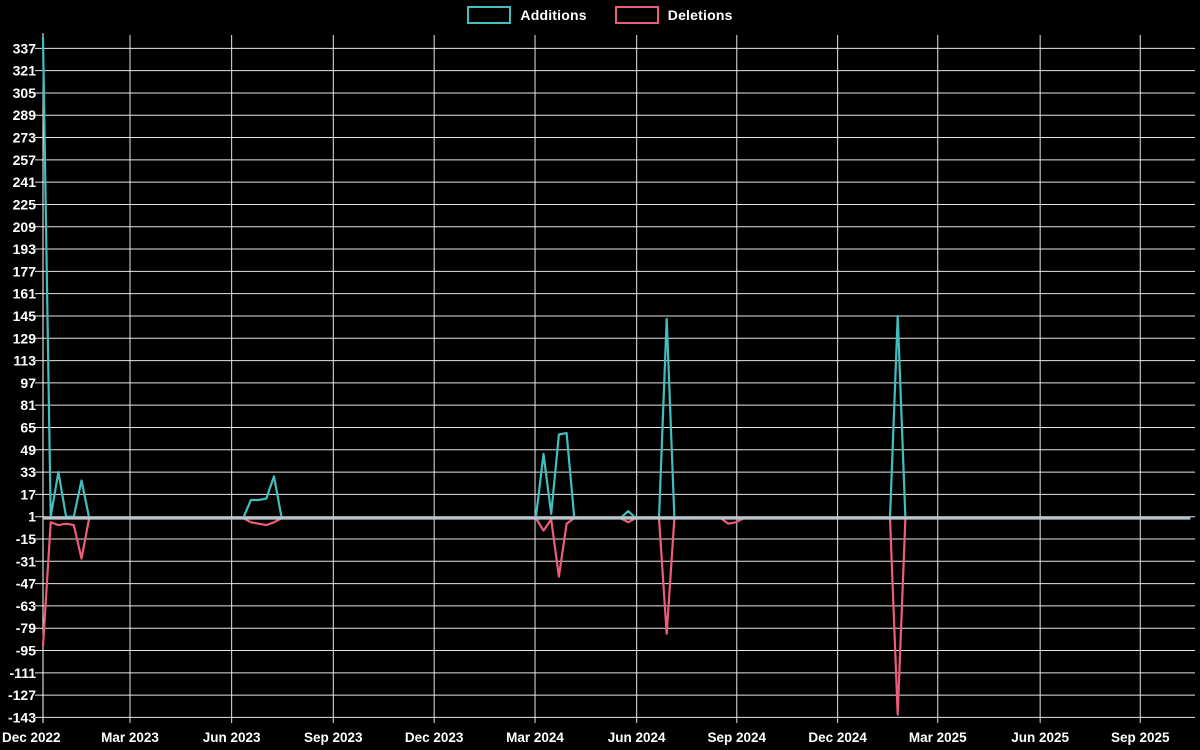 The image size is (1200, 750). Describe the element at coordinates (130, 737) in the screenshot. I see `x-axis-tick-label: Mar 2023` at that location.